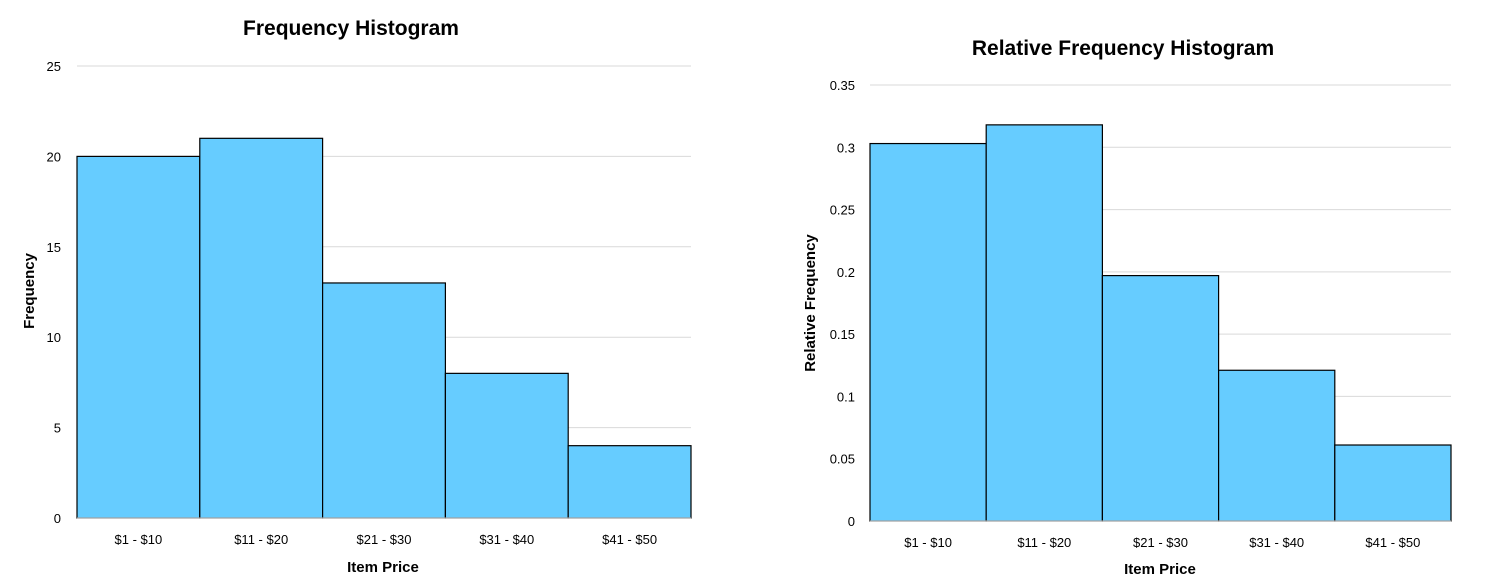 This screenshot has height=586, width=1512. What do you see at coordinates (842, 334) in the screenshot?
I see `y-tick-label: 0.15` at bounding box center [842, 334].